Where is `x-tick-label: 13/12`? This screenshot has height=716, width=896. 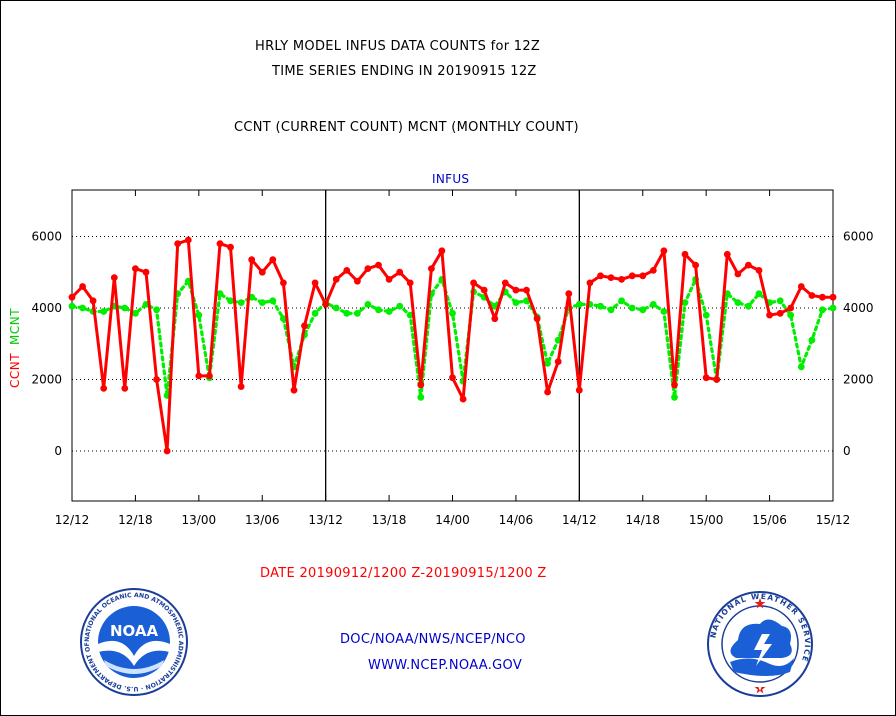 x-tick-label: 13/12 is located at coordinates (325, 520).